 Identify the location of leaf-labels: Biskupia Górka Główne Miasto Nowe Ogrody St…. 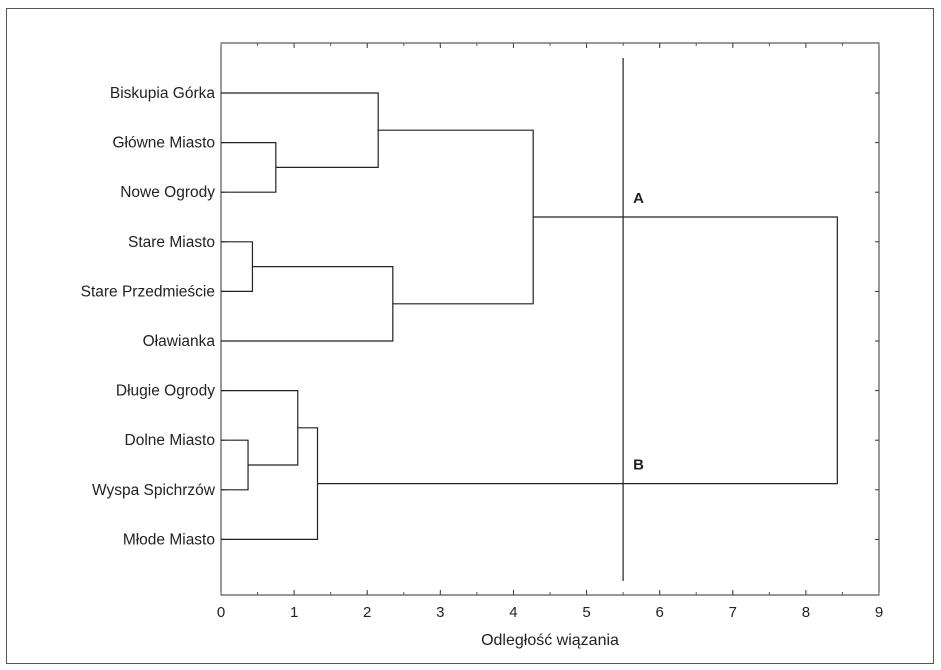
(148, 316).